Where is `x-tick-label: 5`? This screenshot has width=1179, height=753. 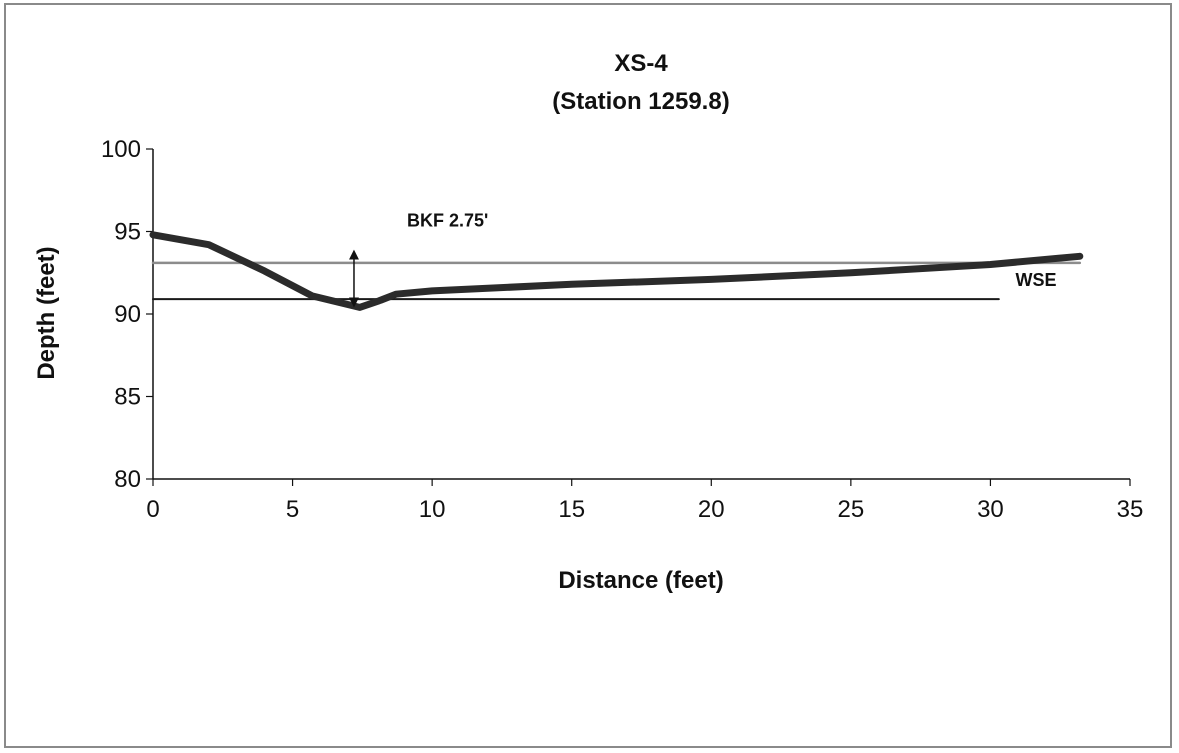
x-tick-label: 5 is located at coordinates (292, 509).